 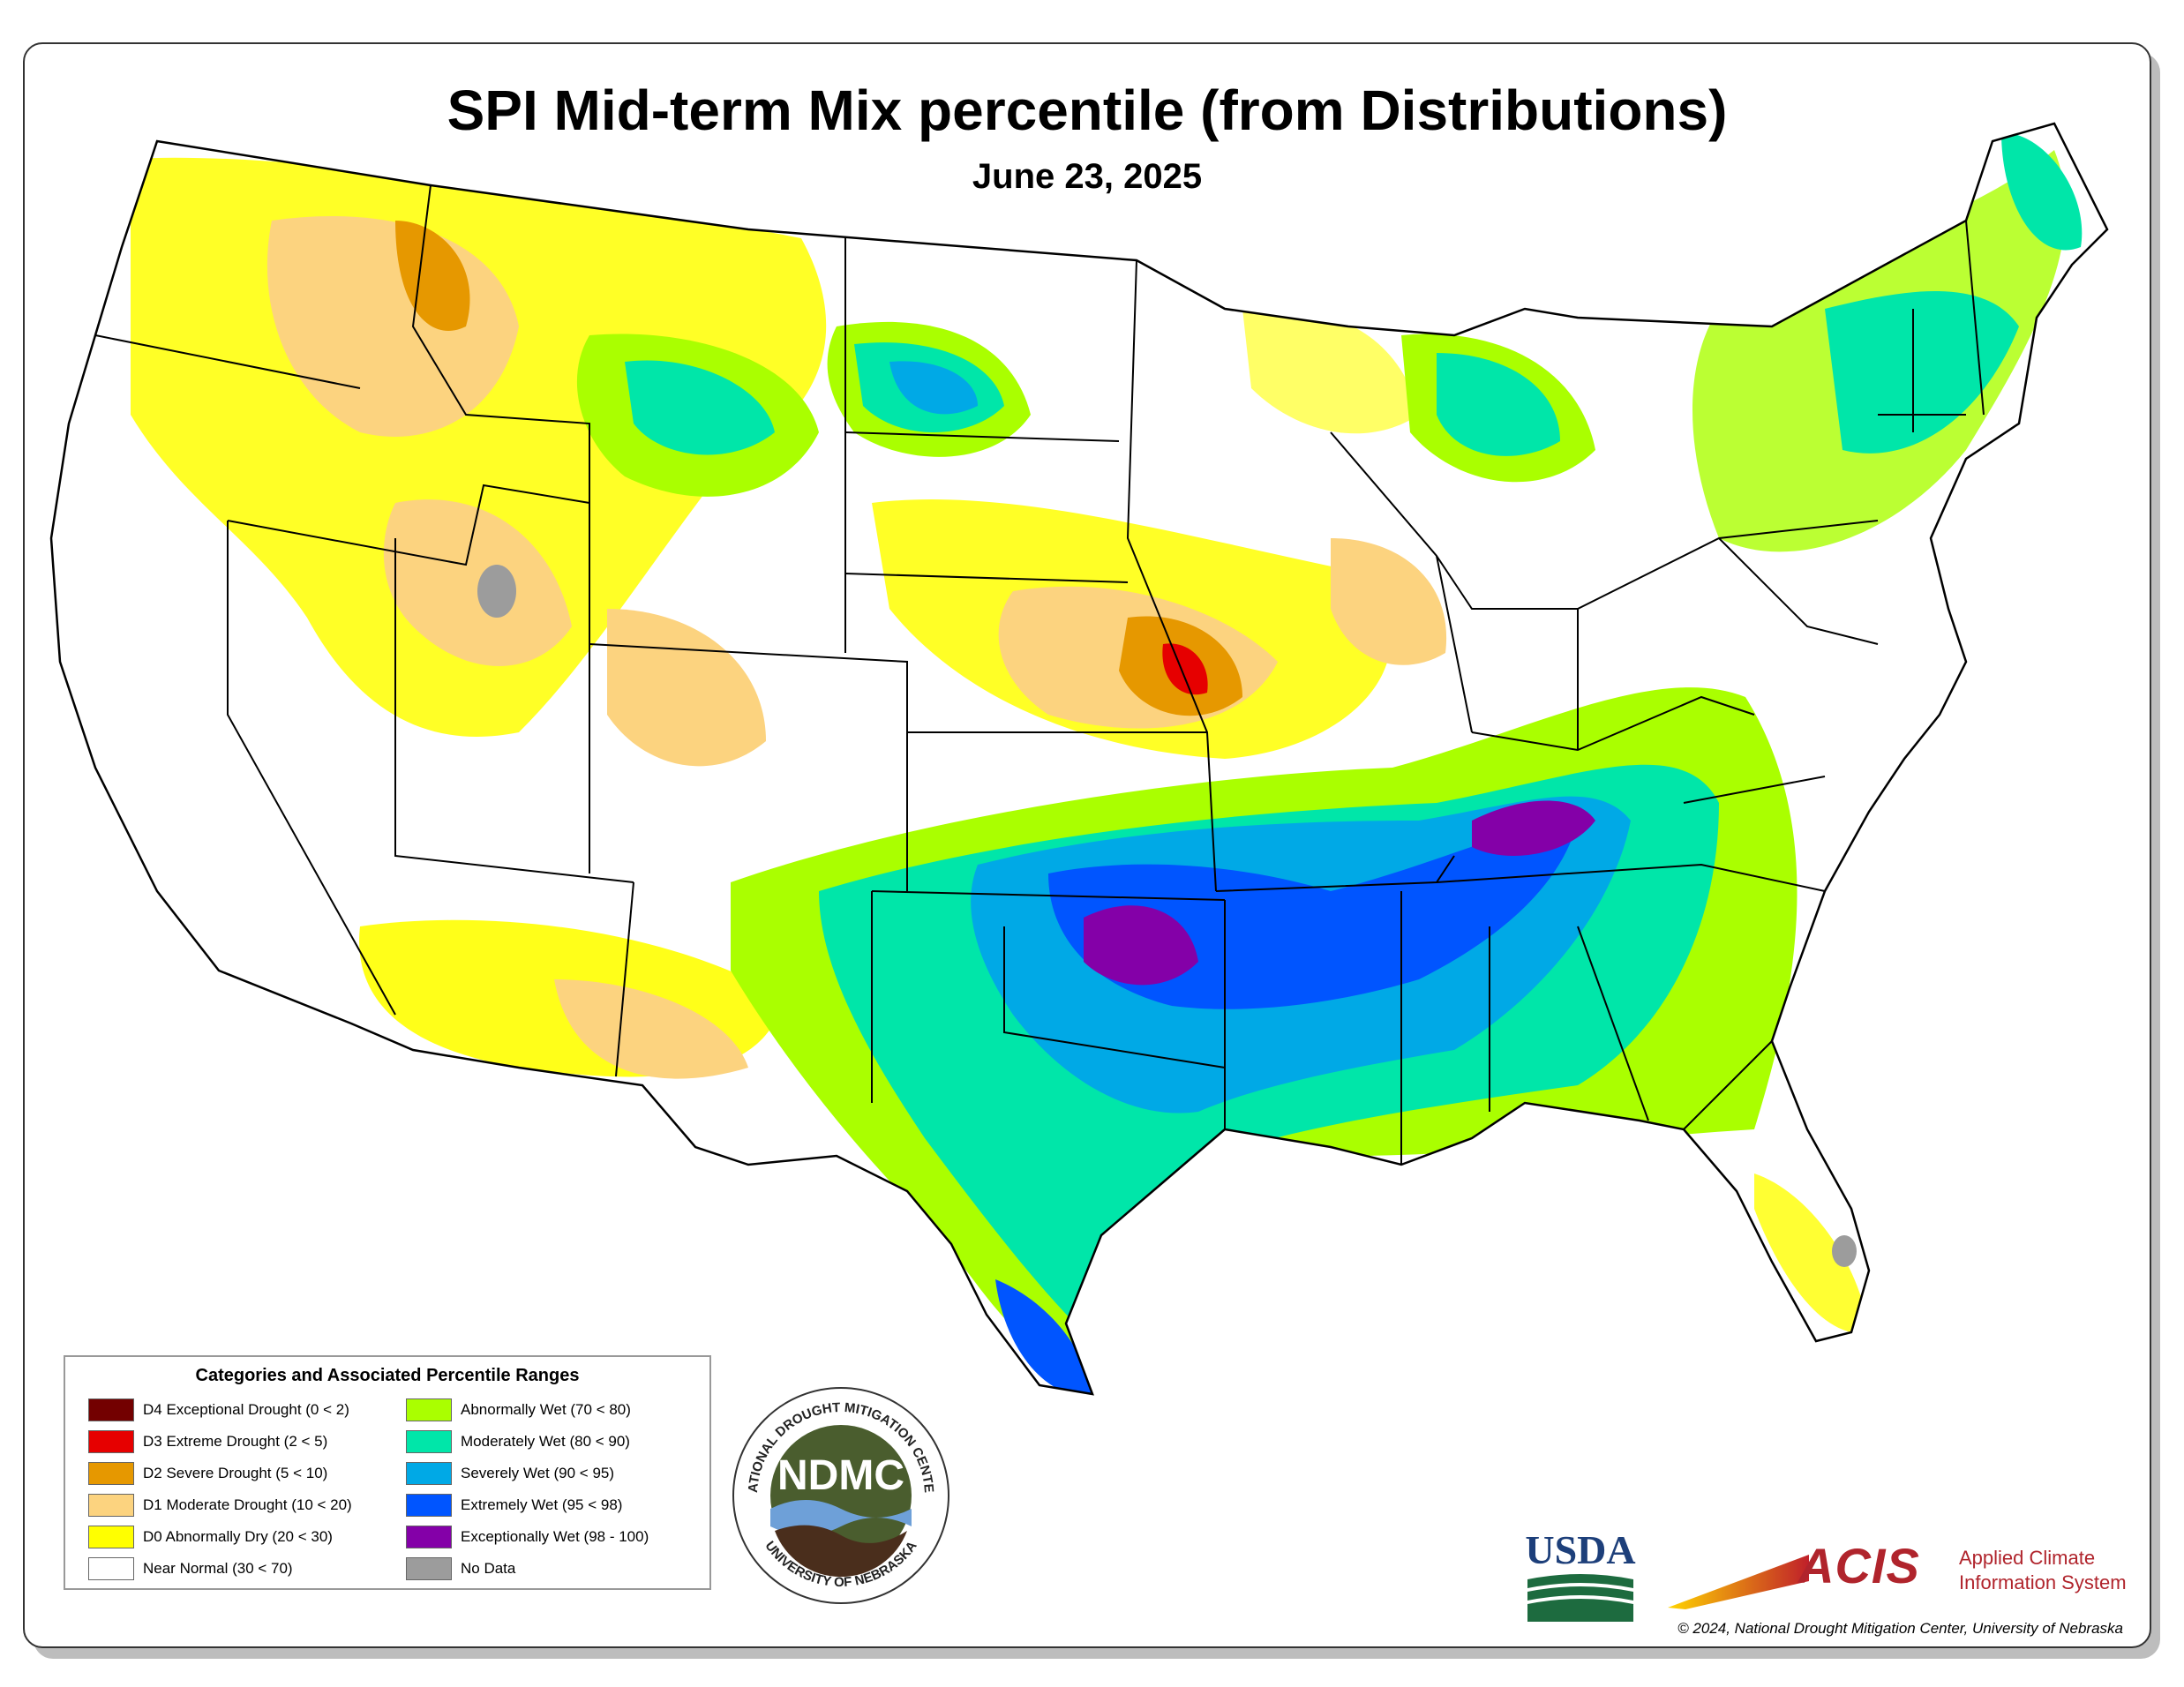 I want to click on legend-item-w4: Exceptionally Wet (98 - 100), so click(x=527, y=1537).